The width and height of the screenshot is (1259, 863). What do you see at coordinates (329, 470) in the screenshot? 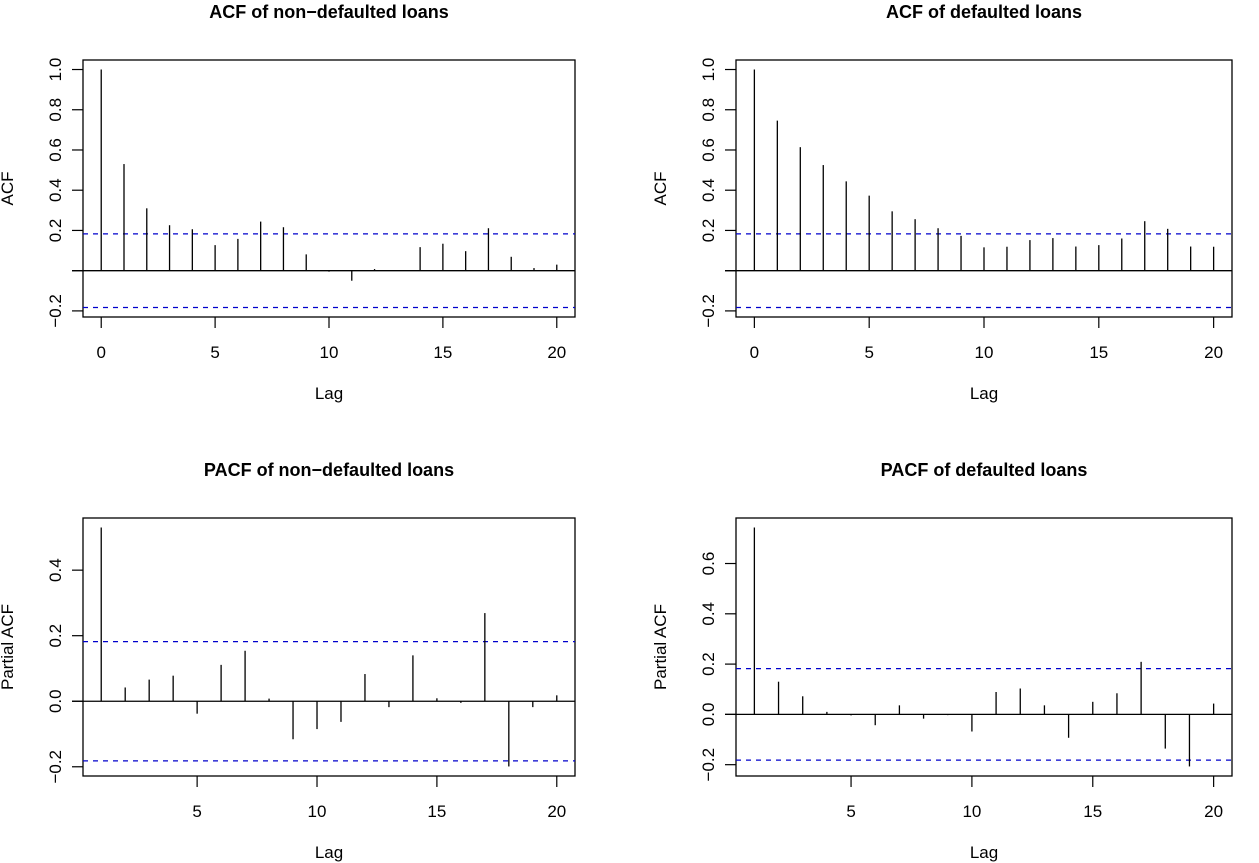
I see `chart-title: PACF of non−defaulted loans` at bounding box center [329, 470].